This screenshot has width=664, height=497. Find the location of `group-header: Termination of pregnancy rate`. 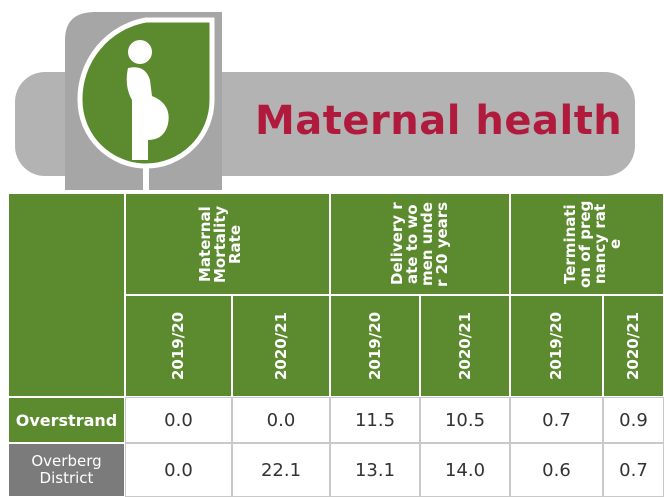

group-header: Termination of pregnancy rate is located at coordinates (587, 244).